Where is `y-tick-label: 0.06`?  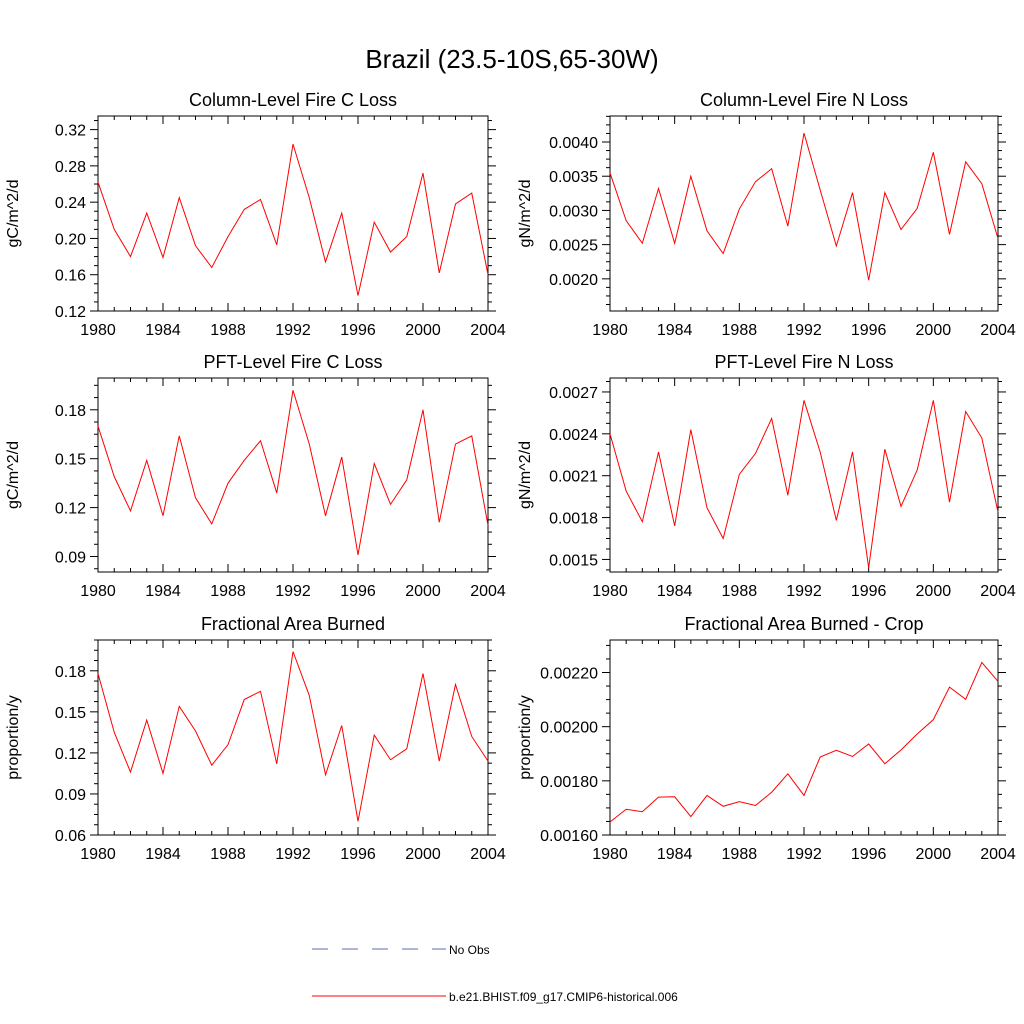 y-tick-label: 0.06 is located at coordinates (70, 836).